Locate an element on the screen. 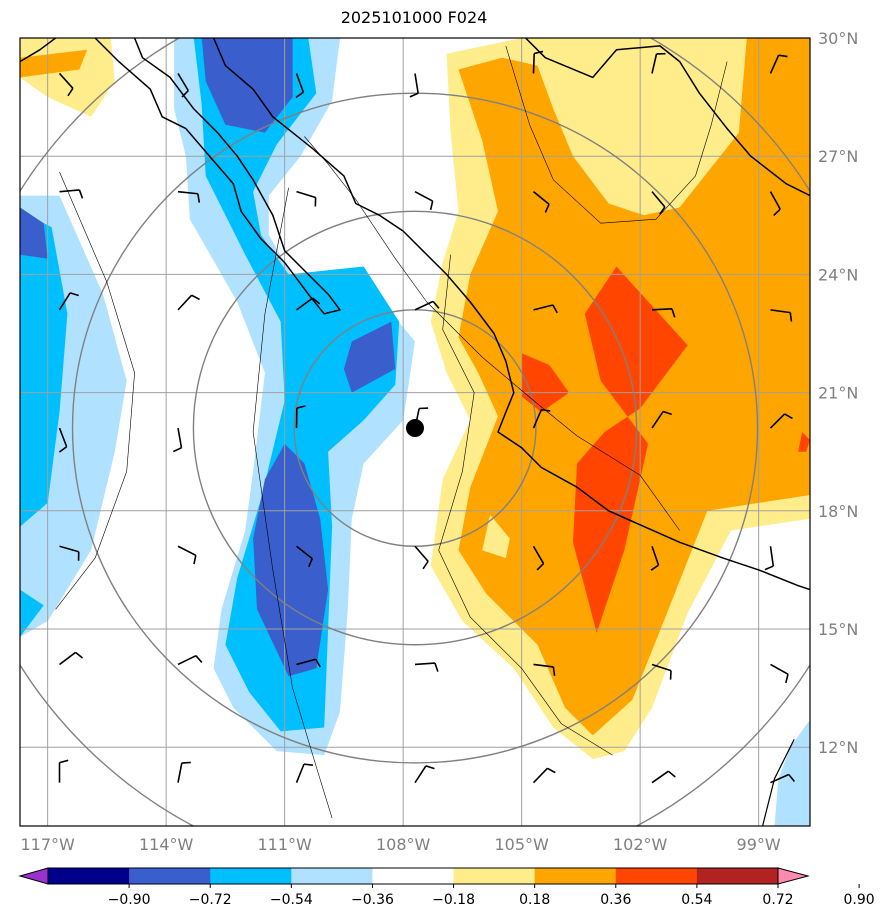  border-ne is located at coordinates (667, 117).